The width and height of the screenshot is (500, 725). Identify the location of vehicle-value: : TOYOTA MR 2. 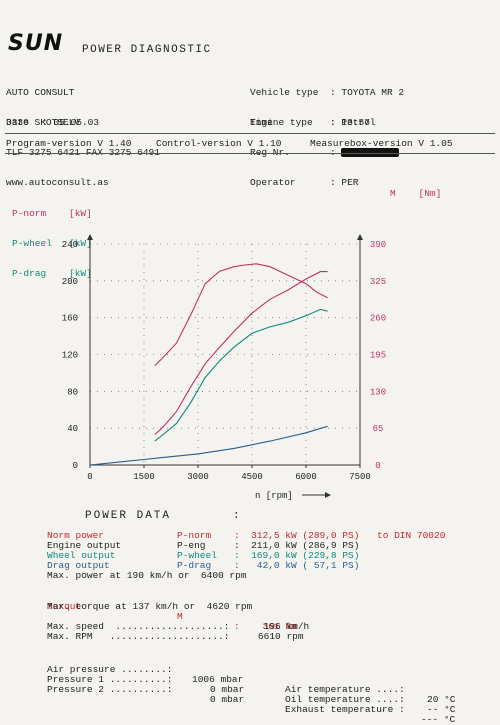
(367, 92).